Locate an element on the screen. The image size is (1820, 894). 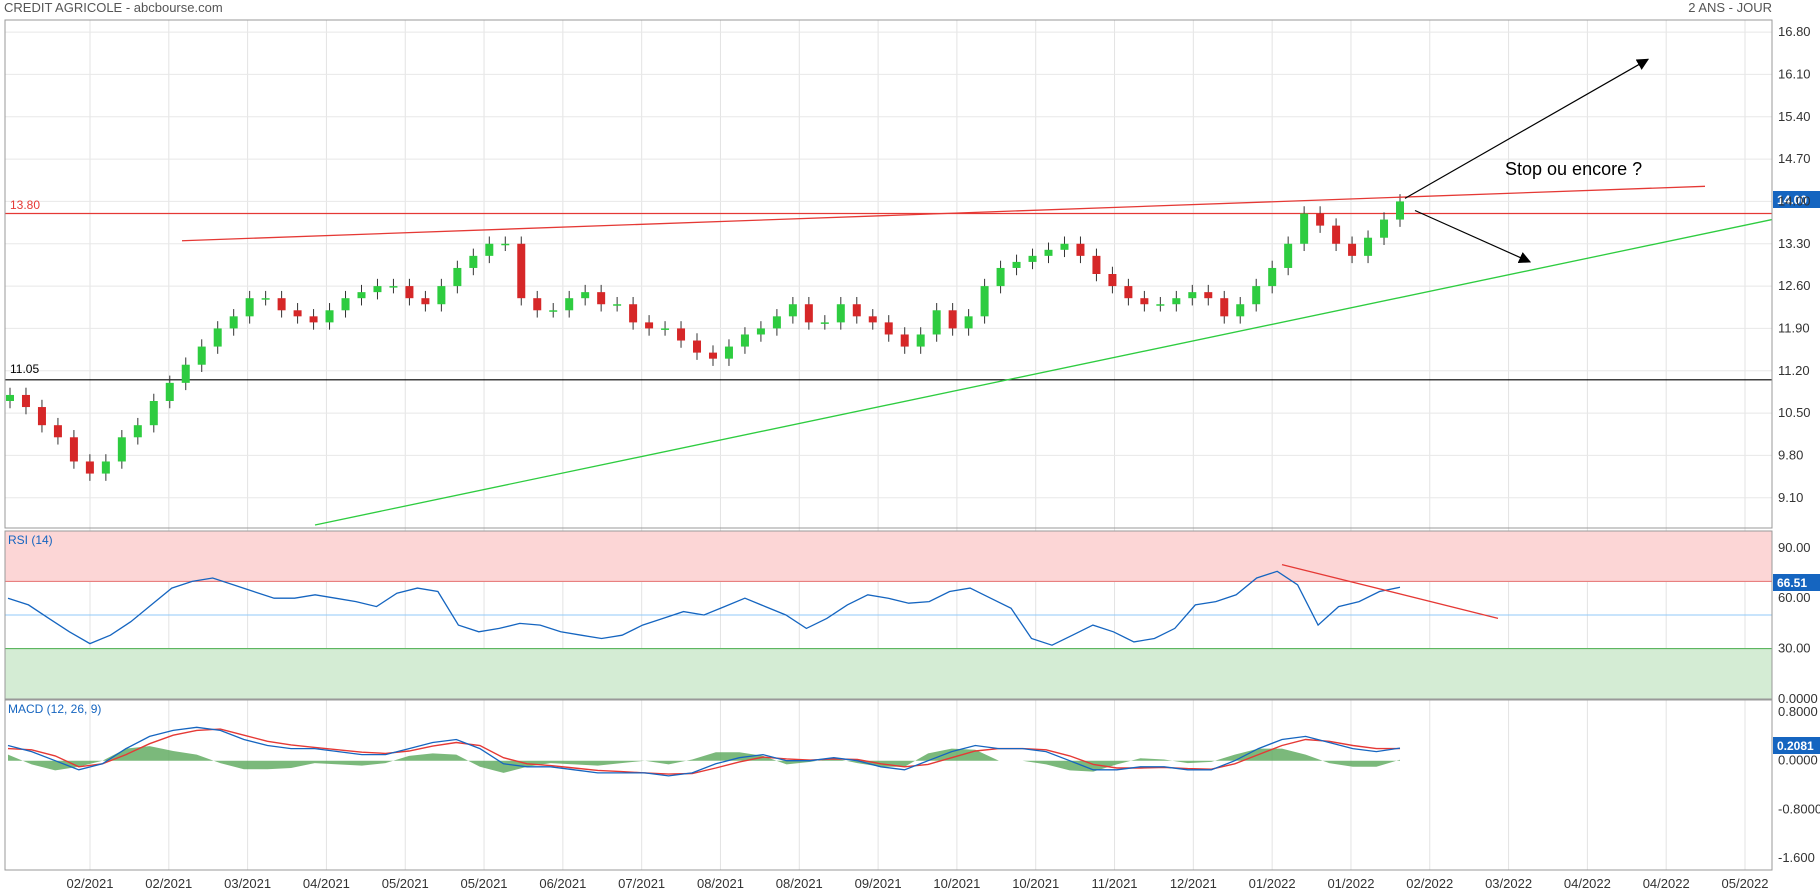
upper-trendline is located at coordinates (943, 213).